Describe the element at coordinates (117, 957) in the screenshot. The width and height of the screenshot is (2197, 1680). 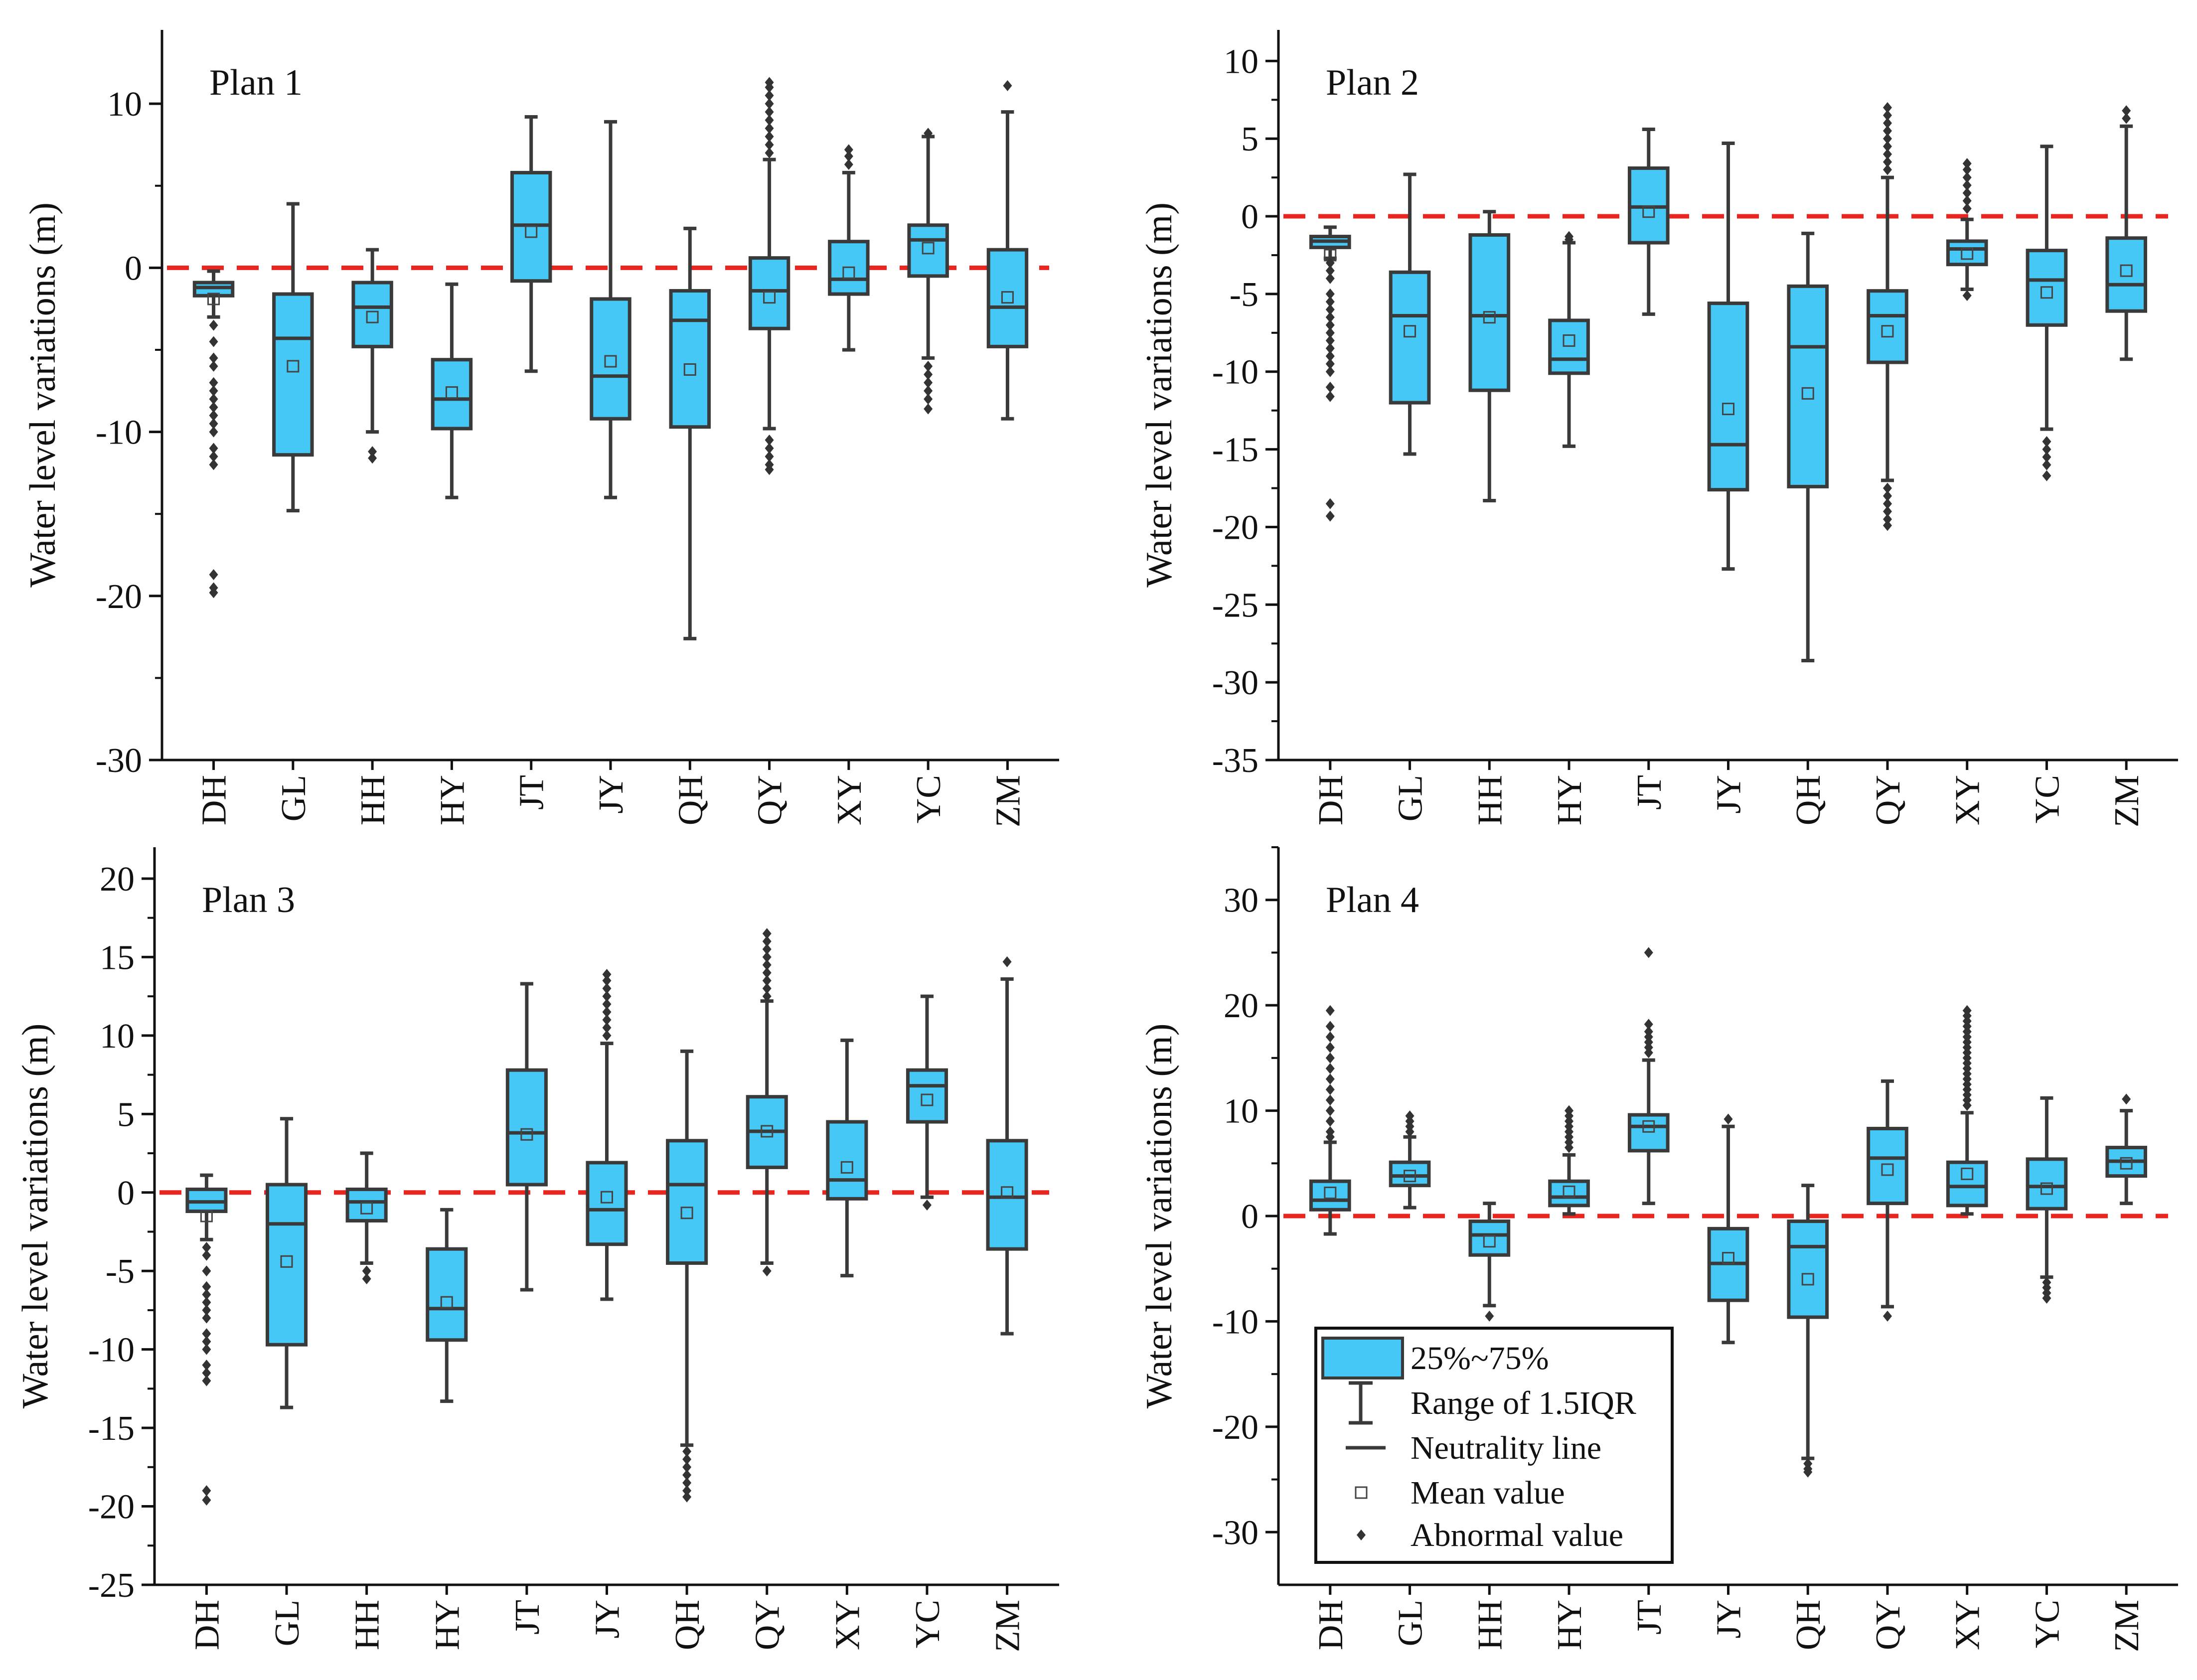
I see `y-tick-label: 15` at that location.